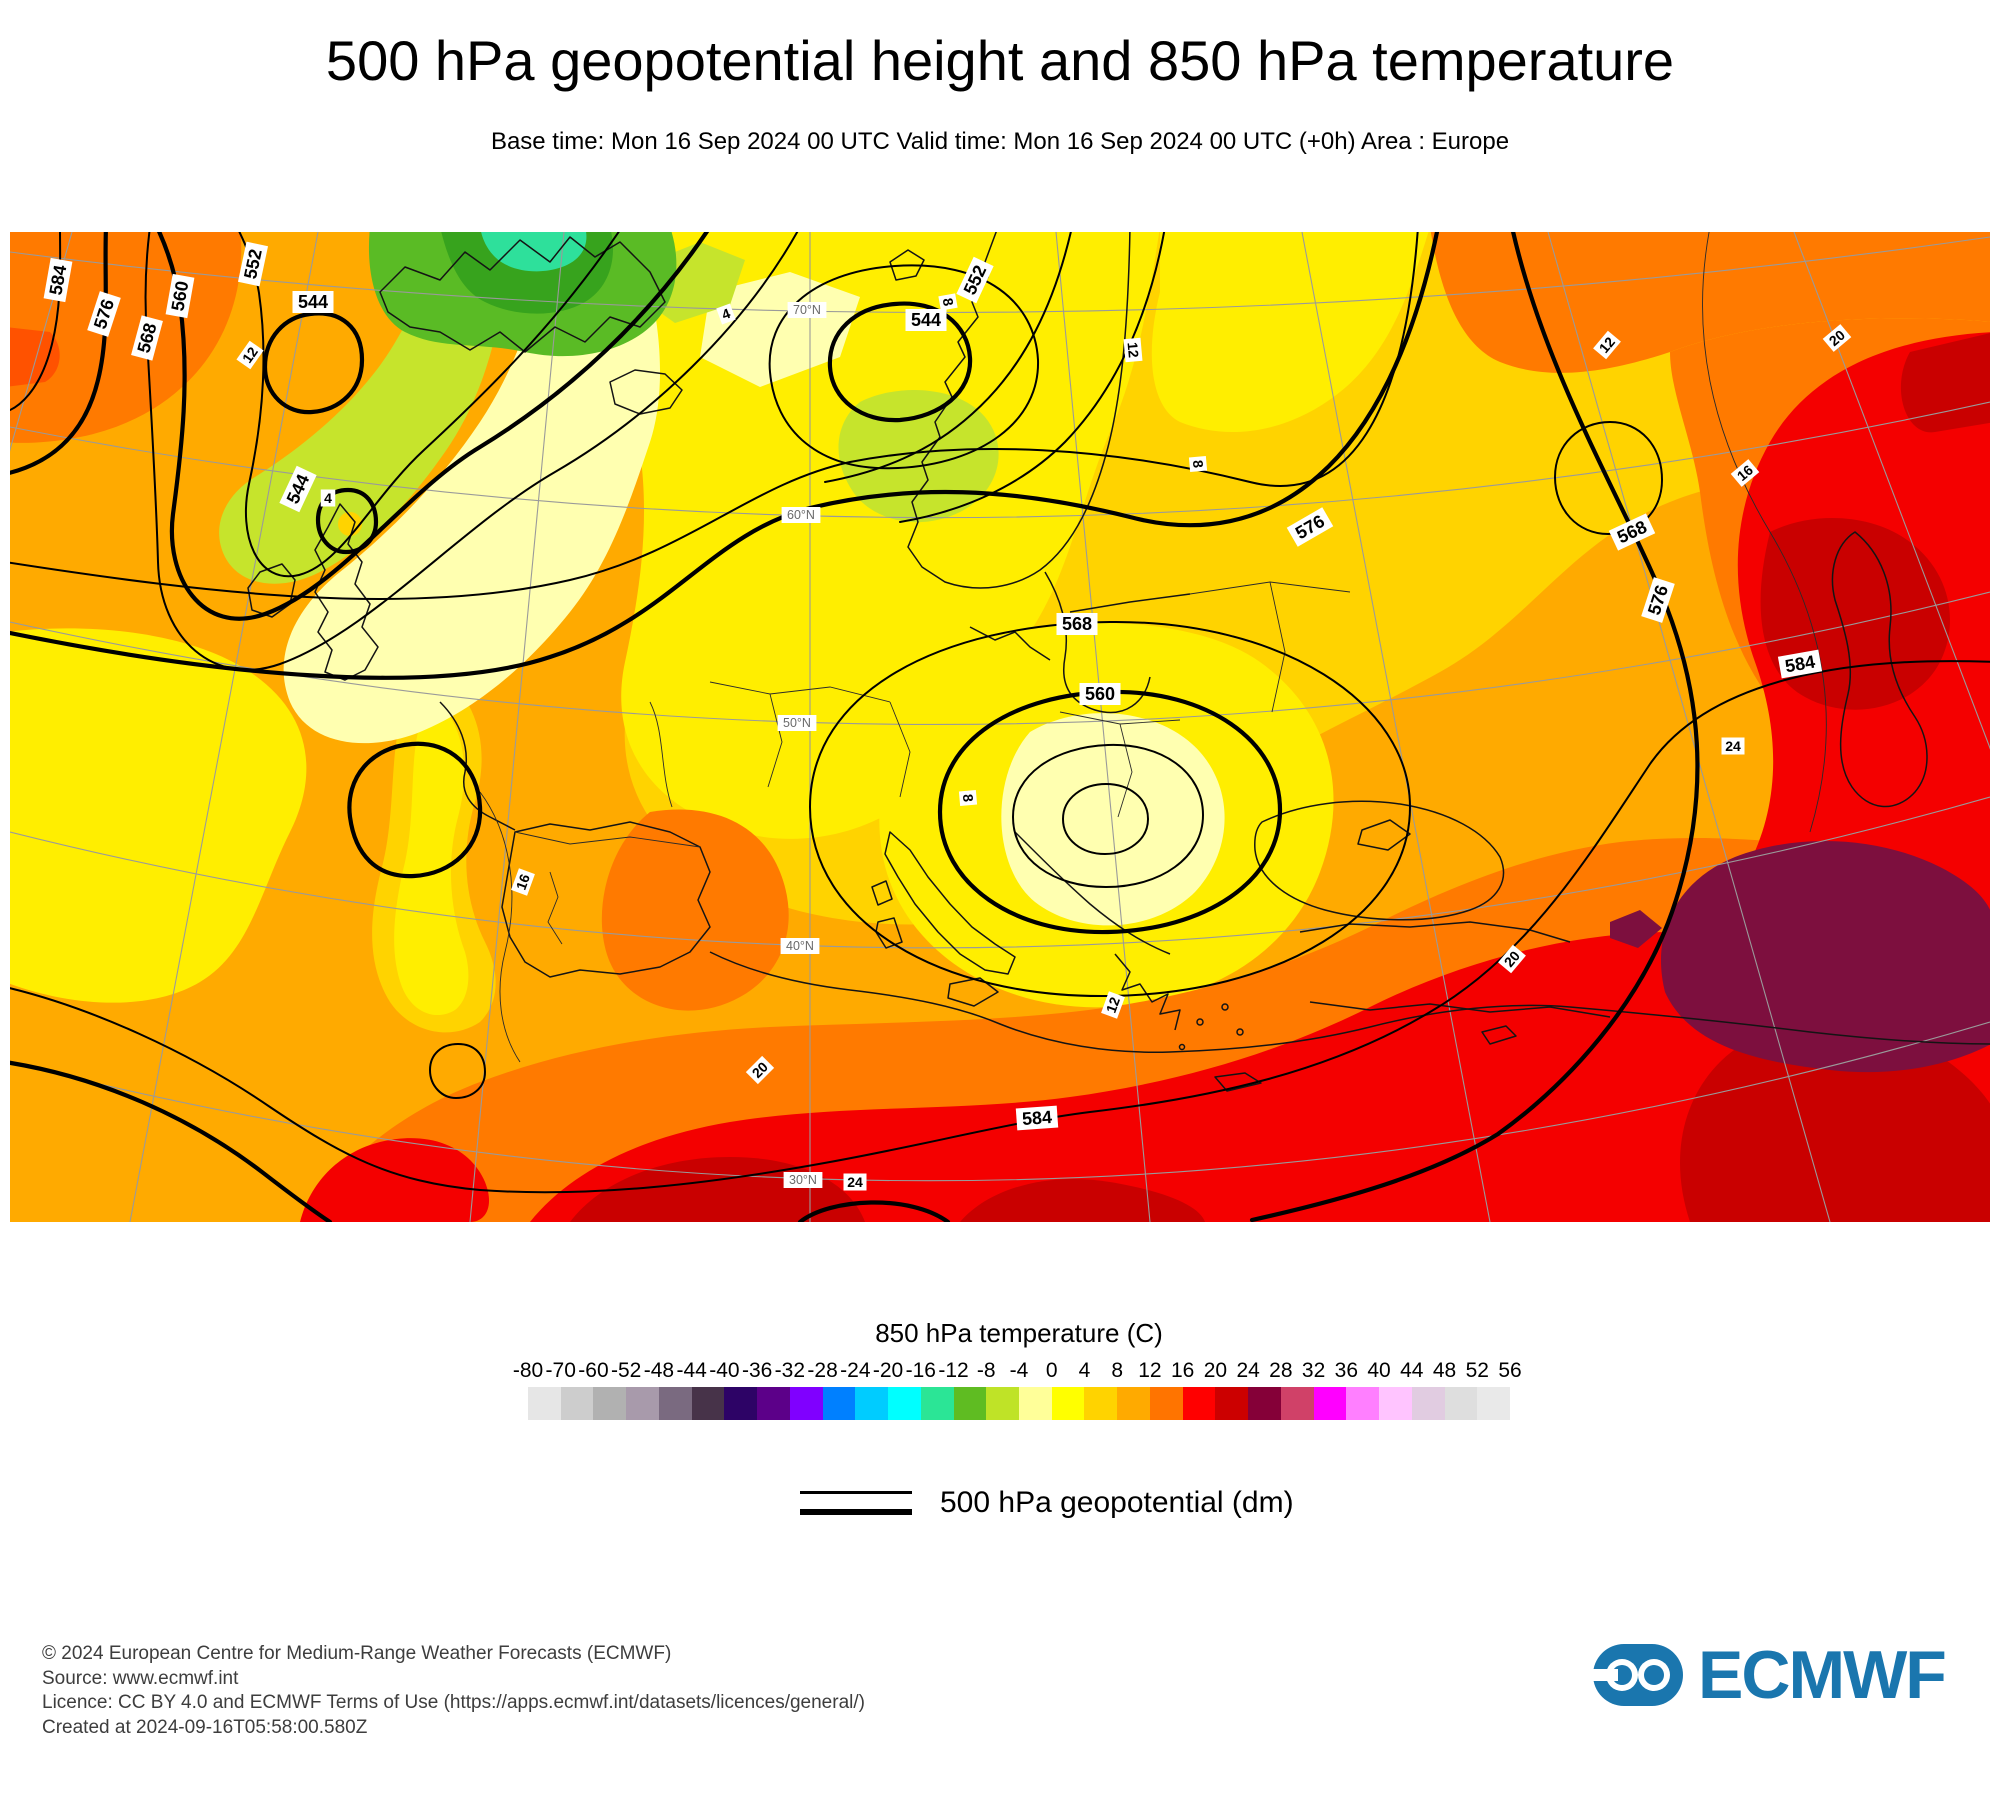 This screenshot has width=2000, height=1800. I want to click on colorbar-tick: -4, so click(1019, 1370).